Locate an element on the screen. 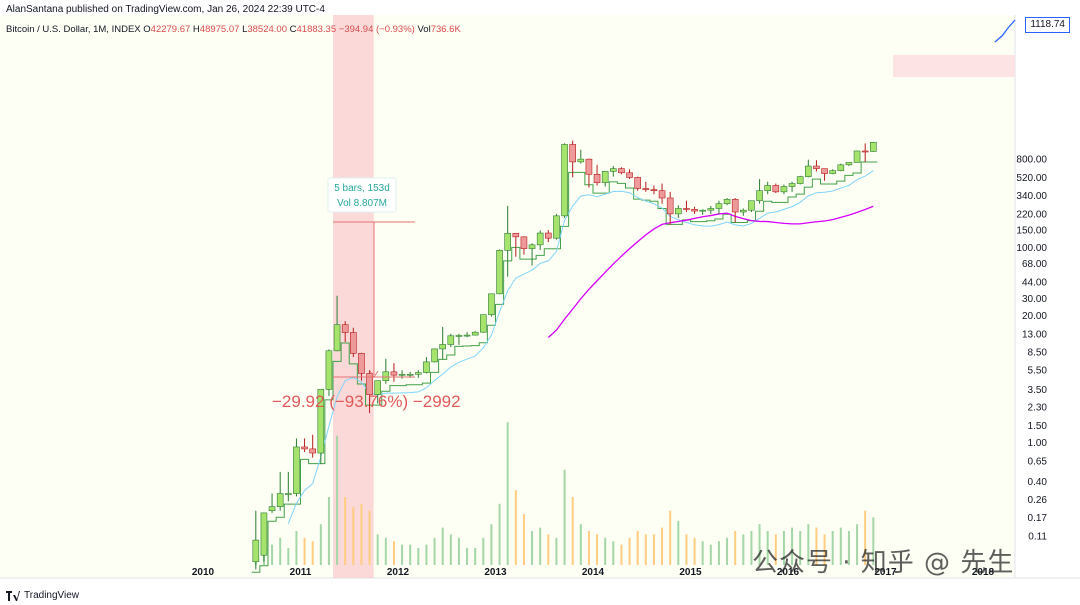 Image resolution: width=1080 pixels, height=605 pixels. y-tick-label: 220.00 is located at coordinates (1031, 214).